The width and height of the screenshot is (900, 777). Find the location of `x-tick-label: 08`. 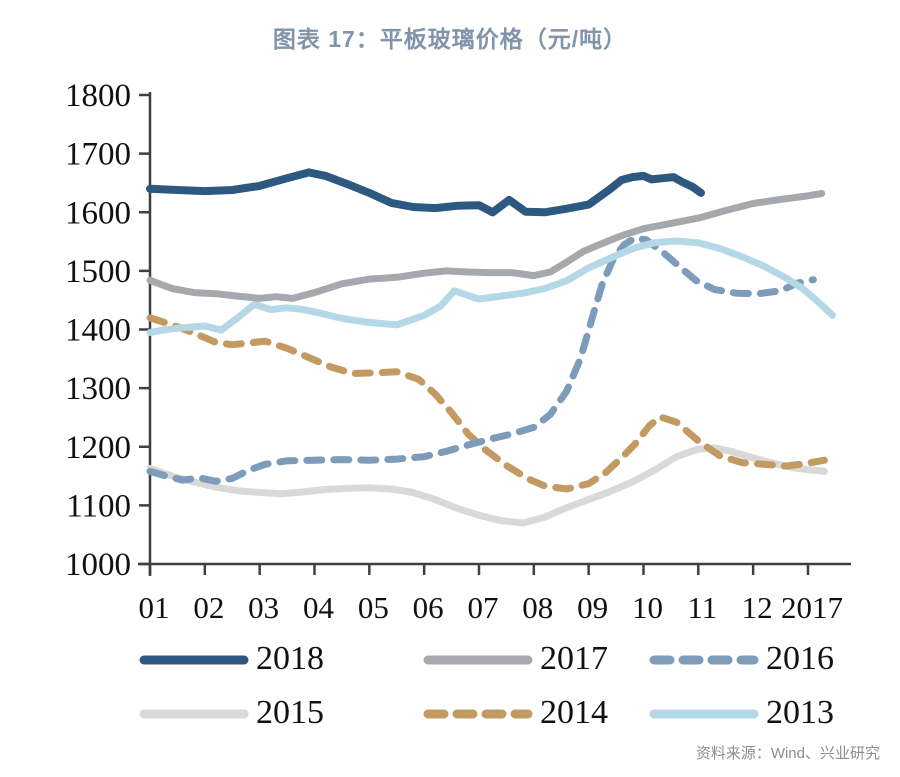

x-tick-label: 08 is located at coordinates (537, 607).